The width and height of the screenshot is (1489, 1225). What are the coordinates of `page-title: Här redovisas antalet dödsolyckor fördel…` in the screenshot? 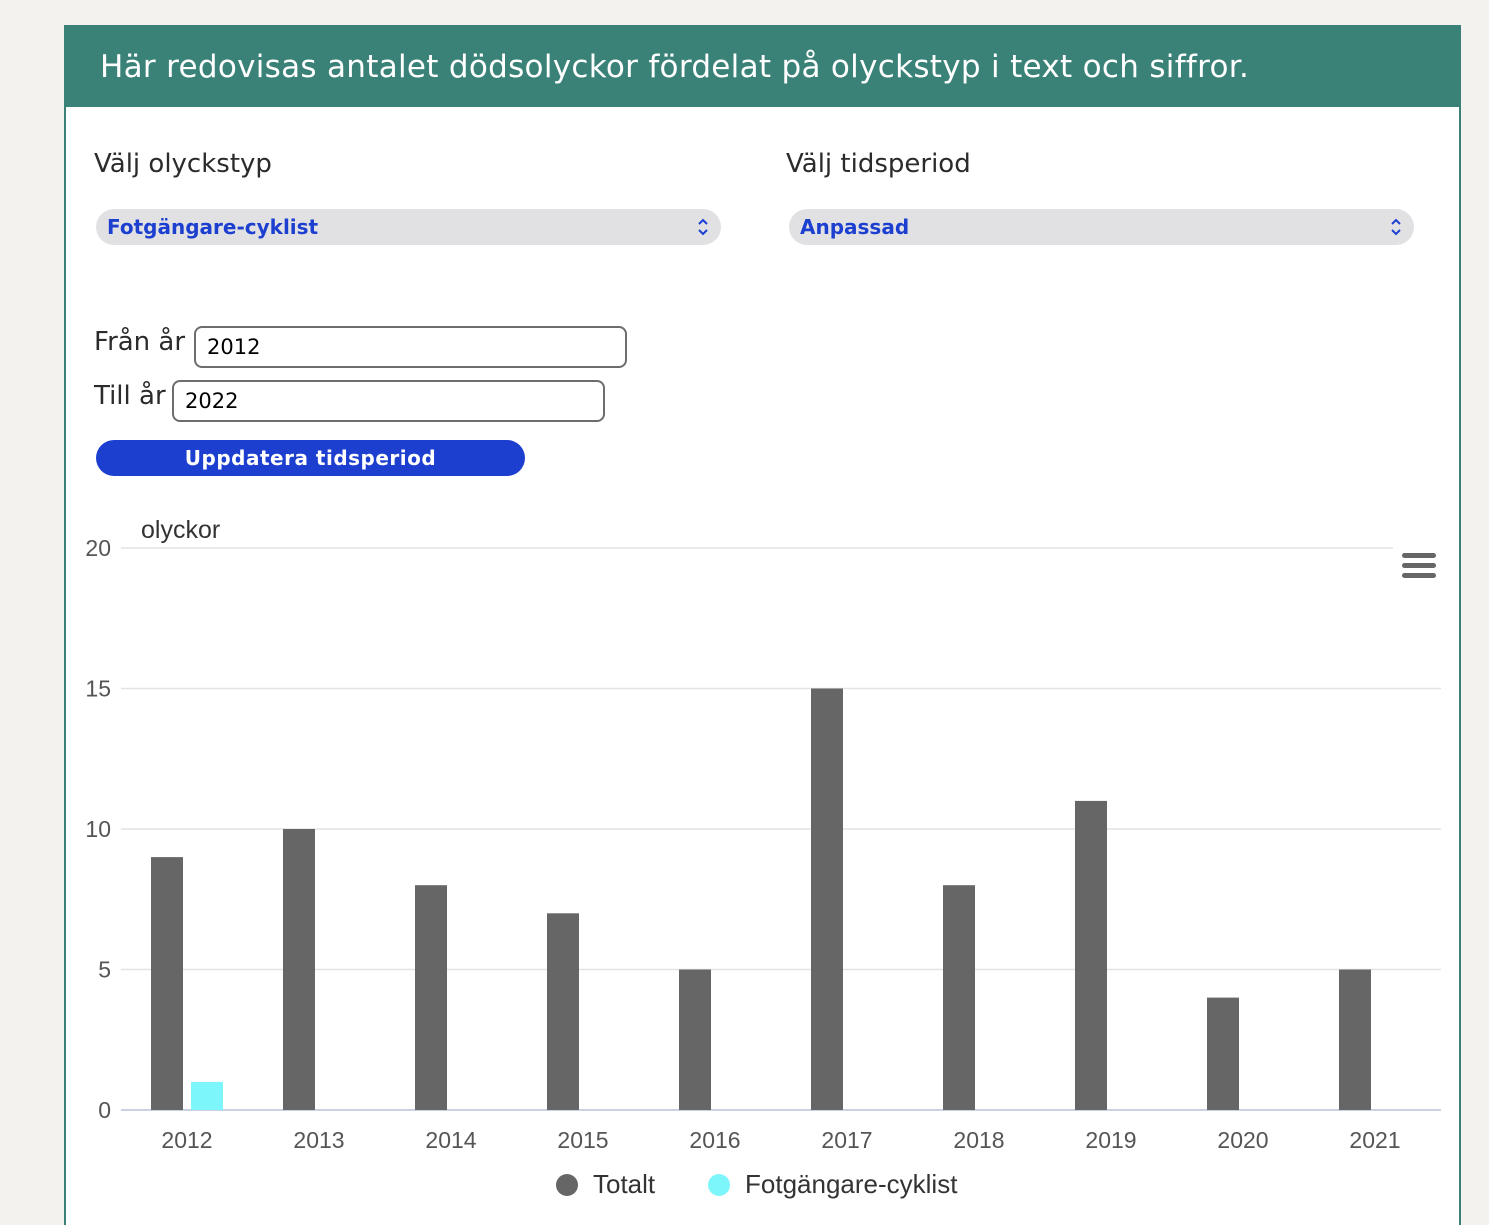 It's located at (762, 67).